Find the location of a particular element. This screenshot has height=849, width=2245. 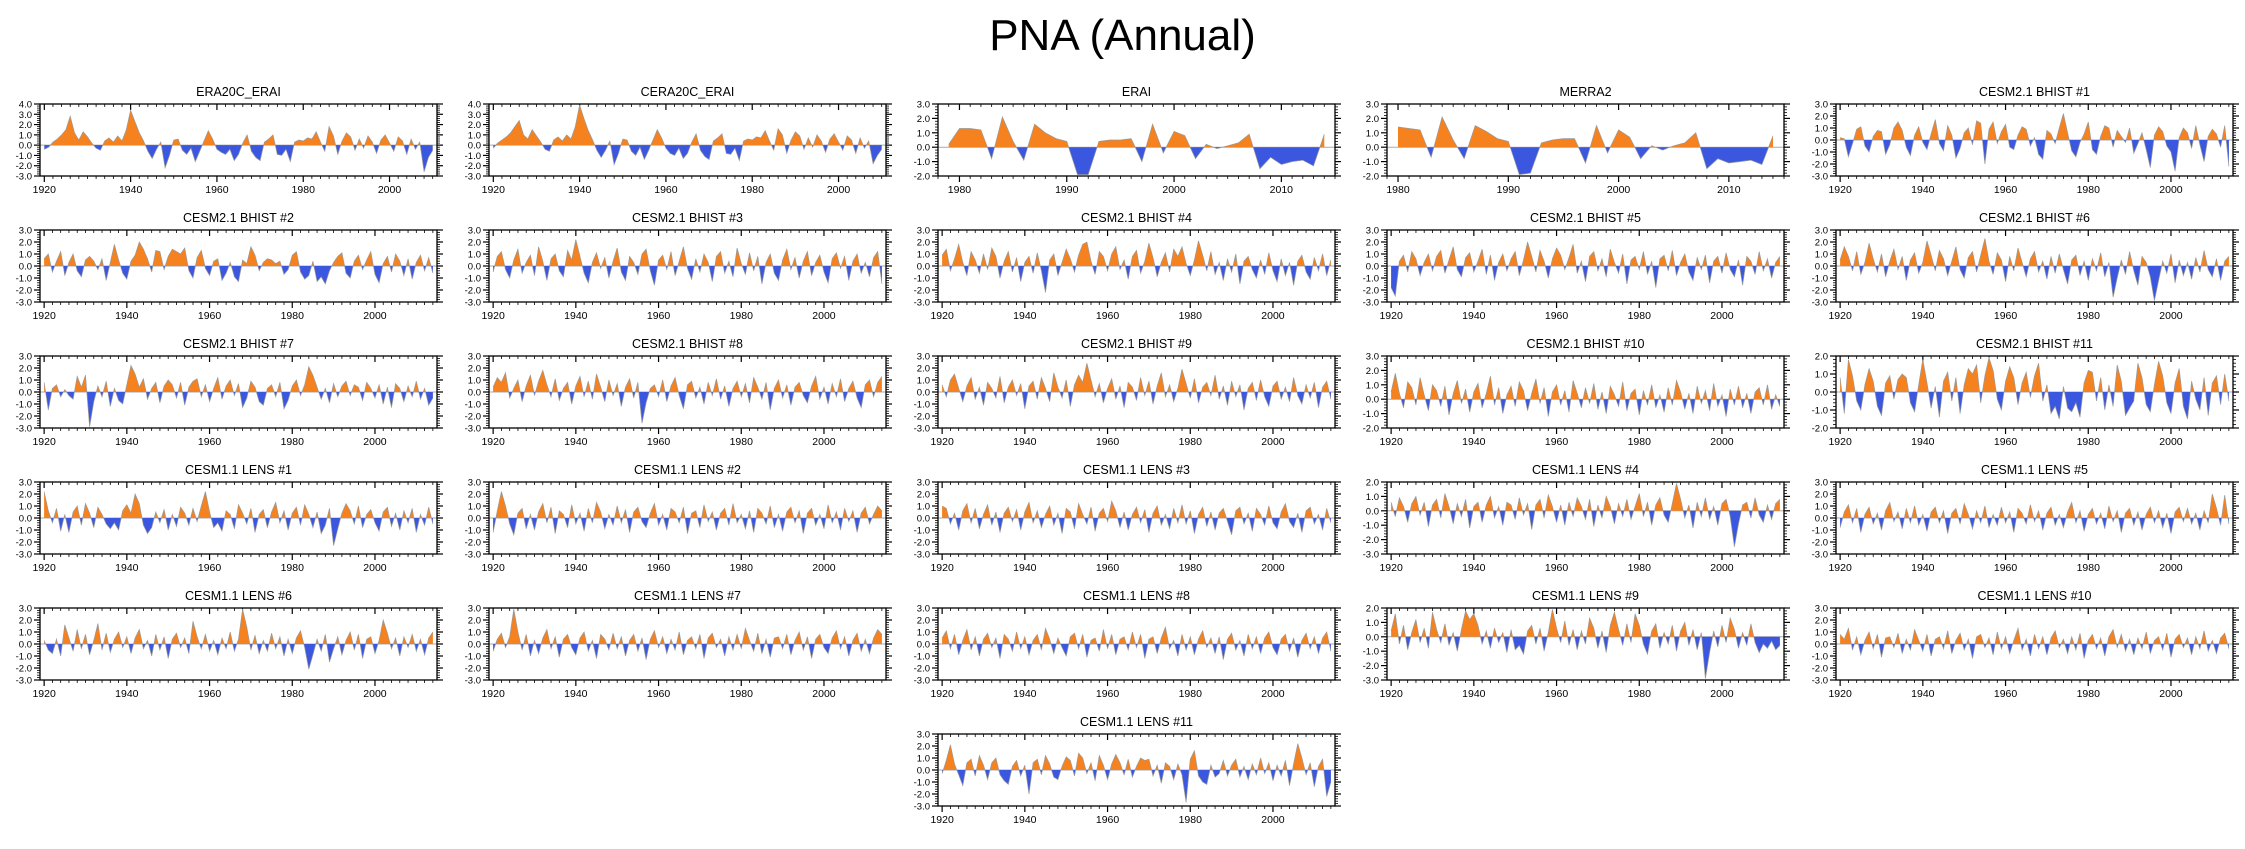

subplot-title: CESM1.1 LENS #3 is located at coordinates (1136, 470).